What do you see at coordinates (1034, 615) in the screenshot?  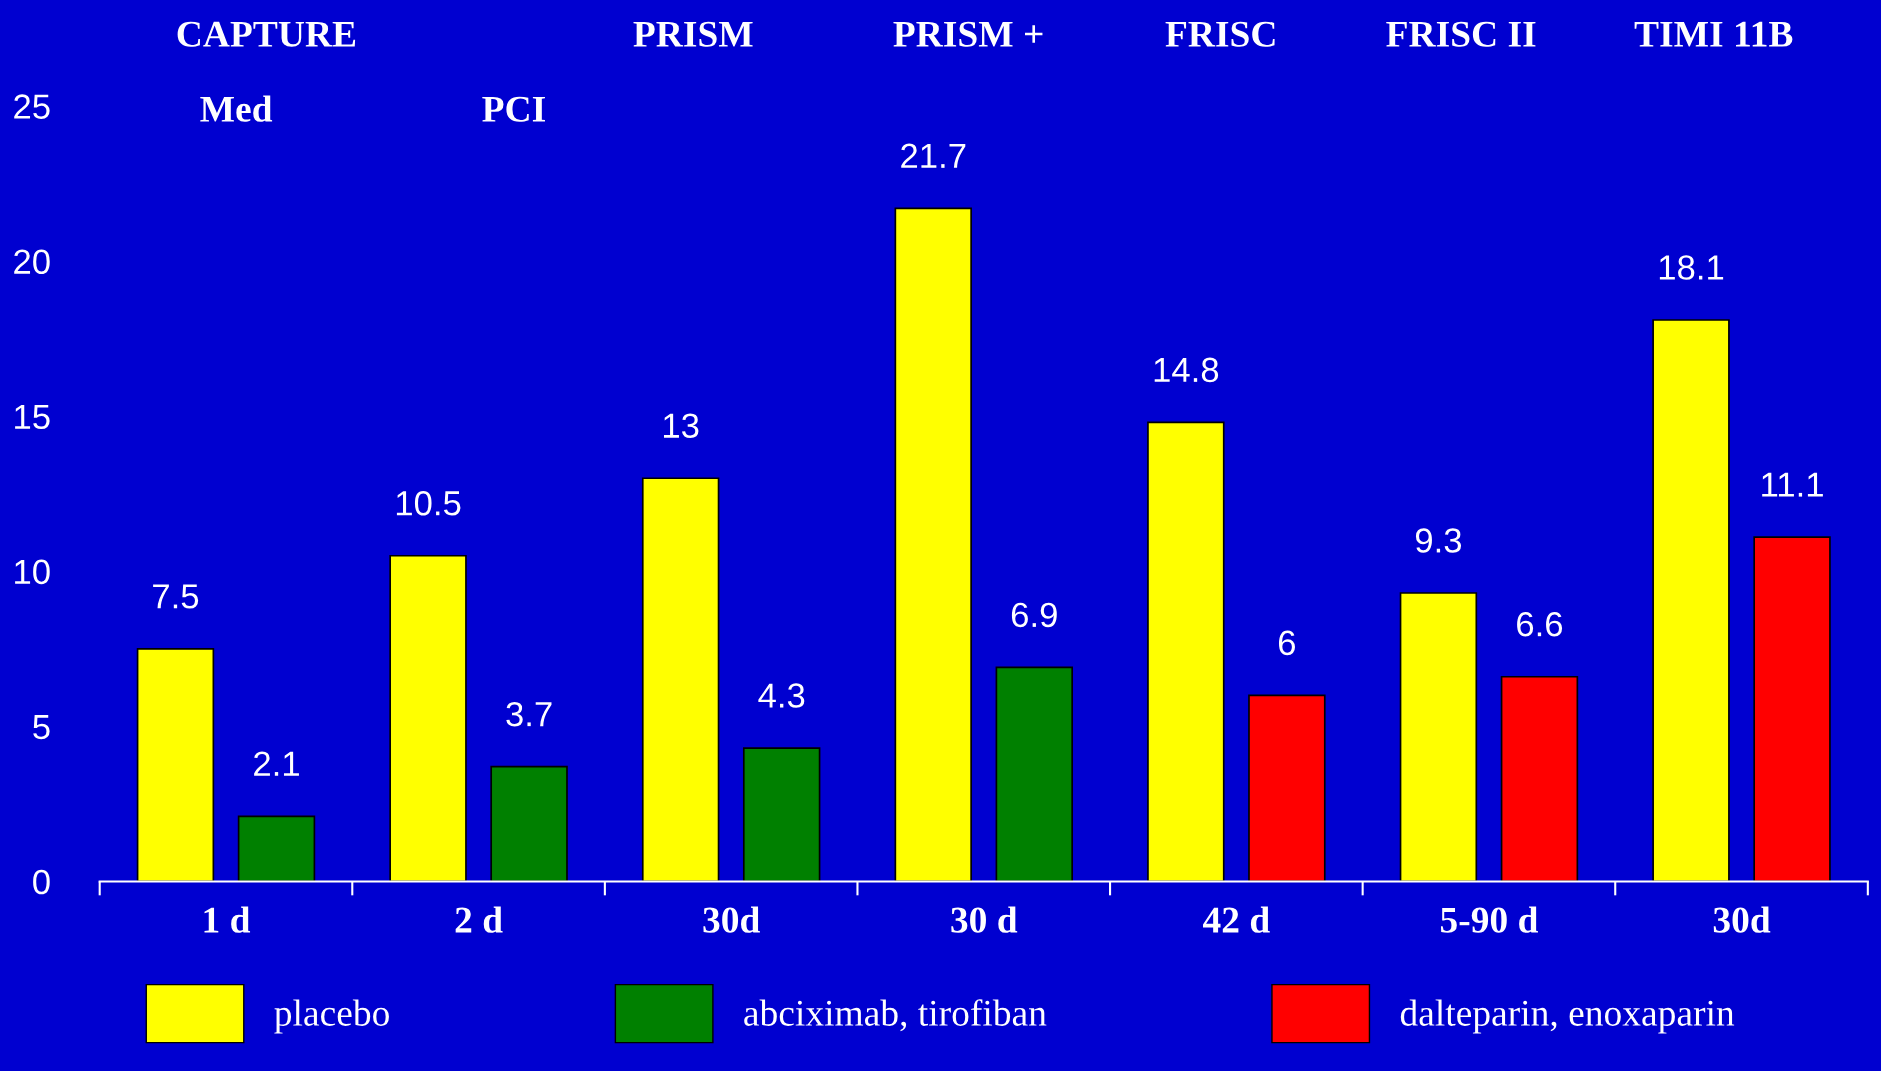 I see `data-label: 6.9` at bounding box center [1034, 615].